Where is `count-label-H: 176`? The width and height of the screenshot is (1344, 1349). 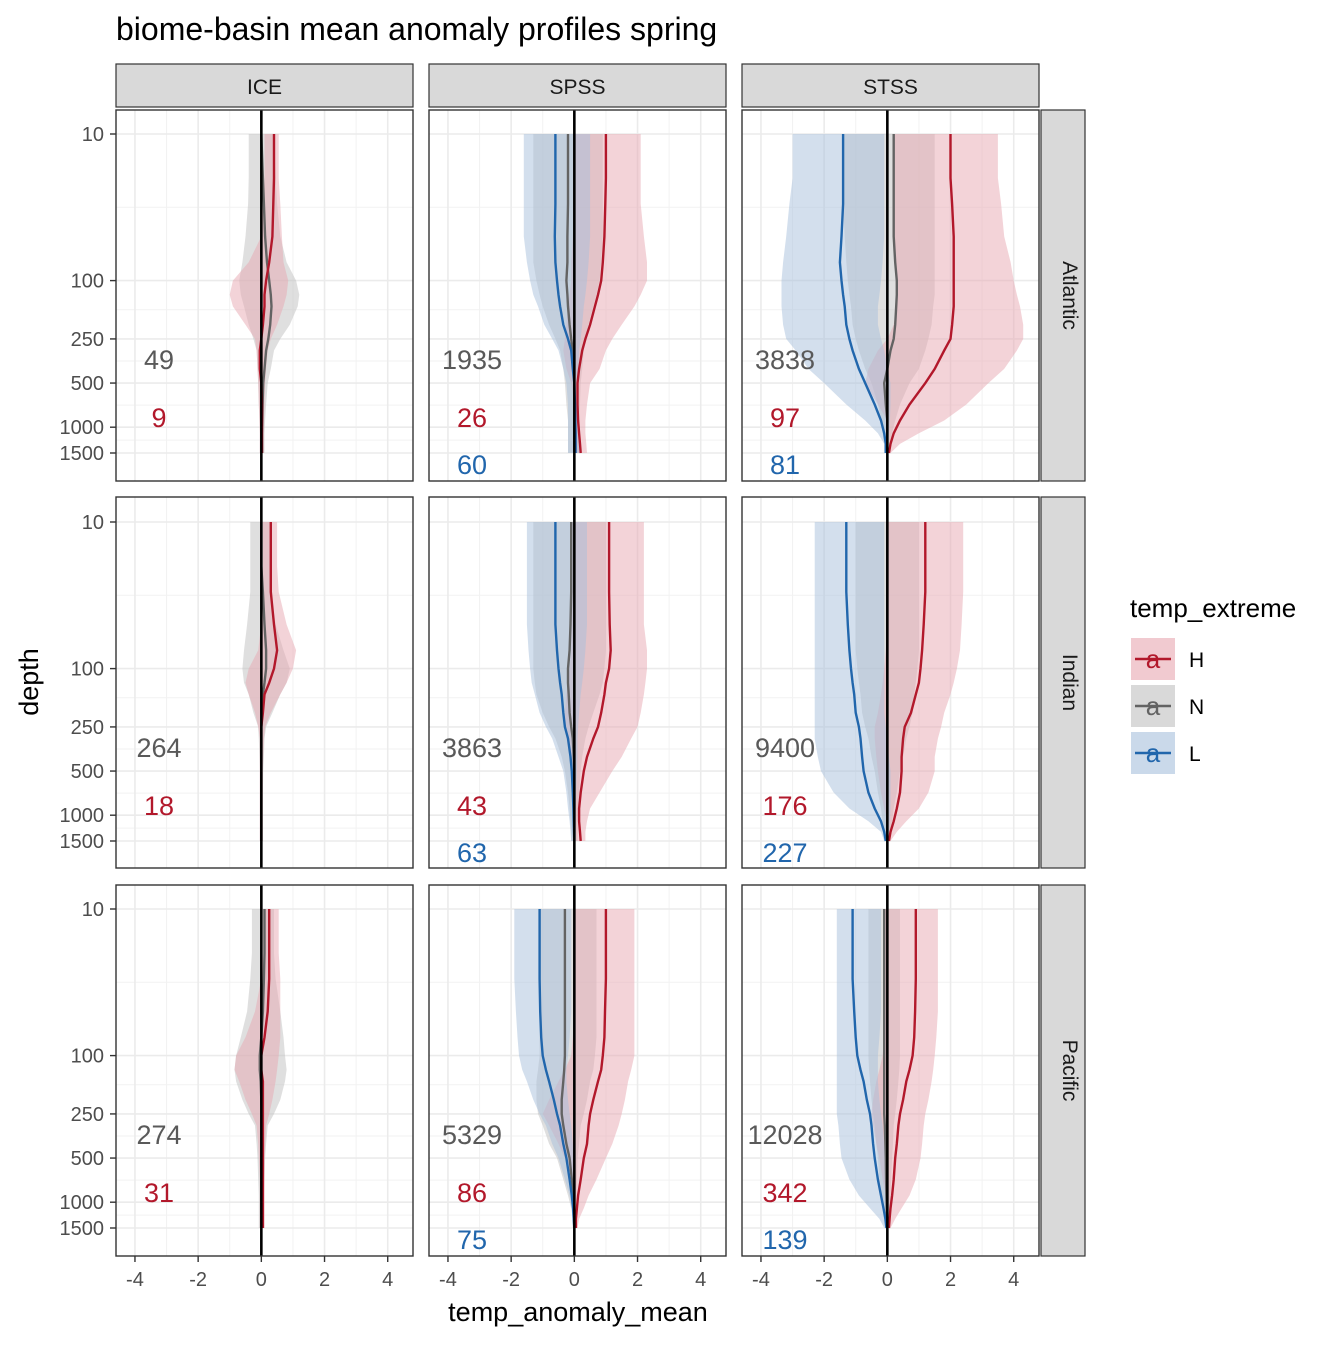 count-label-H: 176 is located at coordinates (784, 806).